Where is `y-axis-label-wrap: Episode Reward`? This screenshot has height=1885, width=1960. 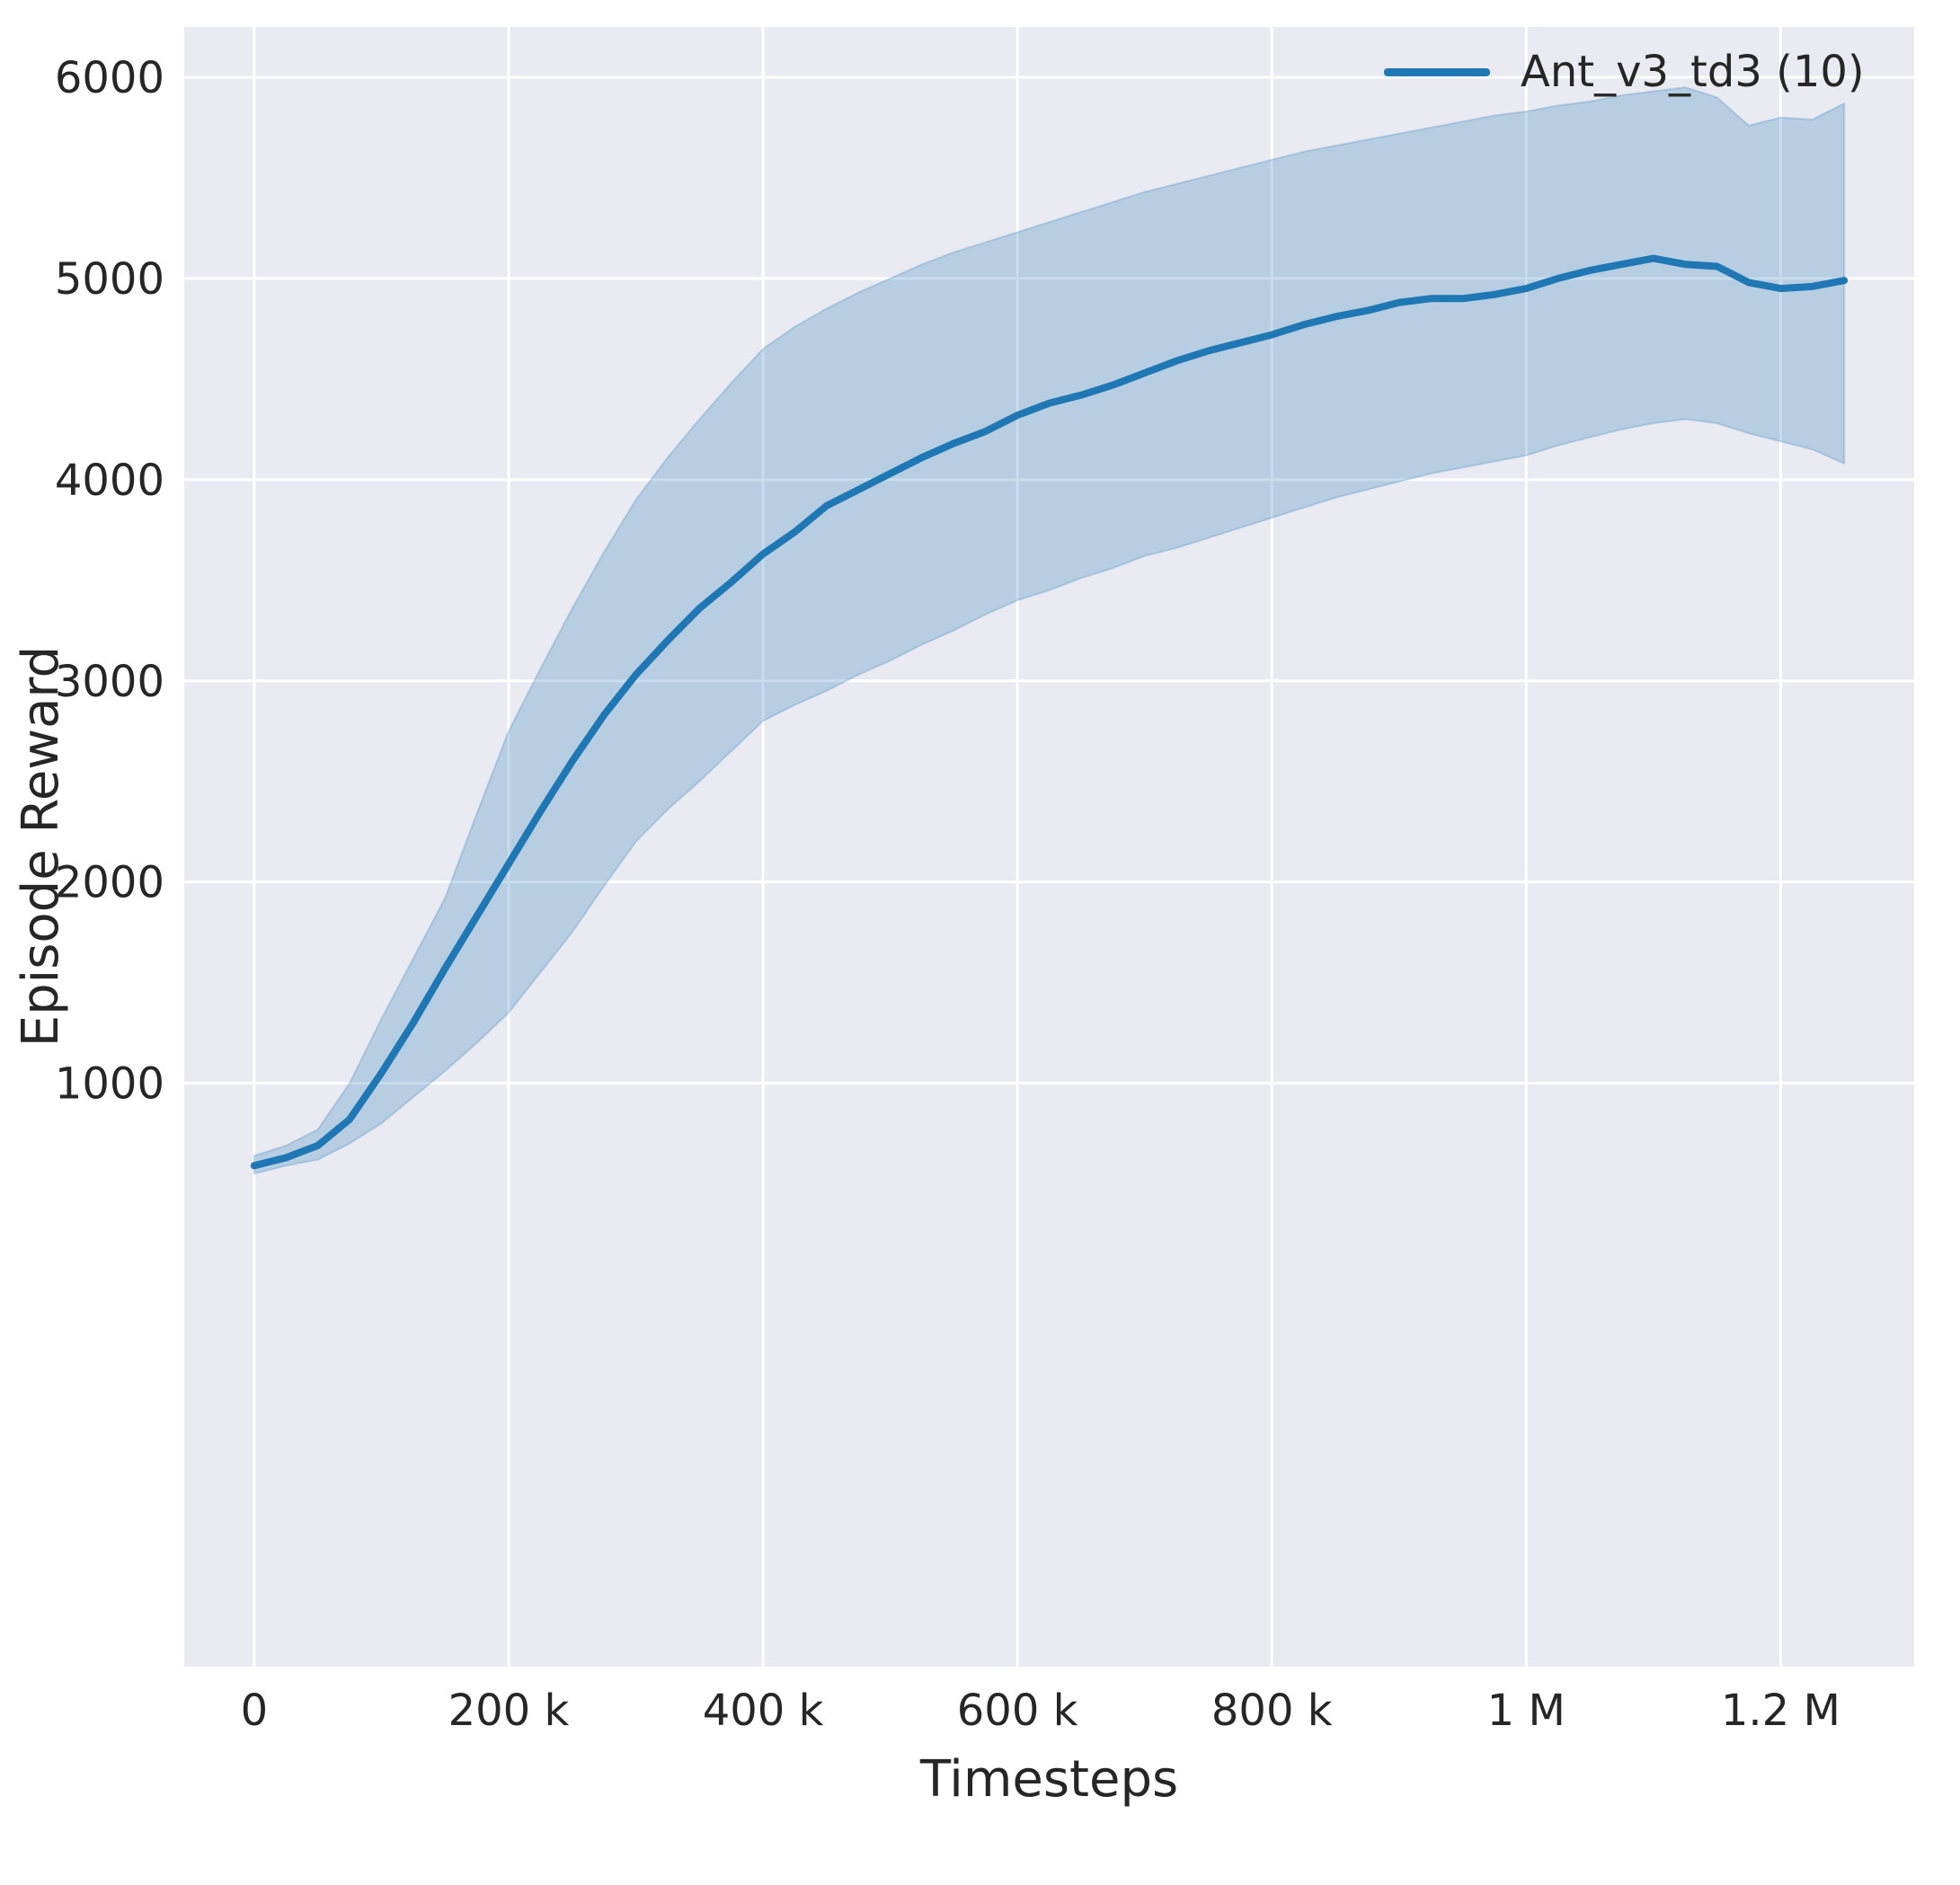 y-axis-label-wrap: Episode Reward is located at coordinates (40, 847).